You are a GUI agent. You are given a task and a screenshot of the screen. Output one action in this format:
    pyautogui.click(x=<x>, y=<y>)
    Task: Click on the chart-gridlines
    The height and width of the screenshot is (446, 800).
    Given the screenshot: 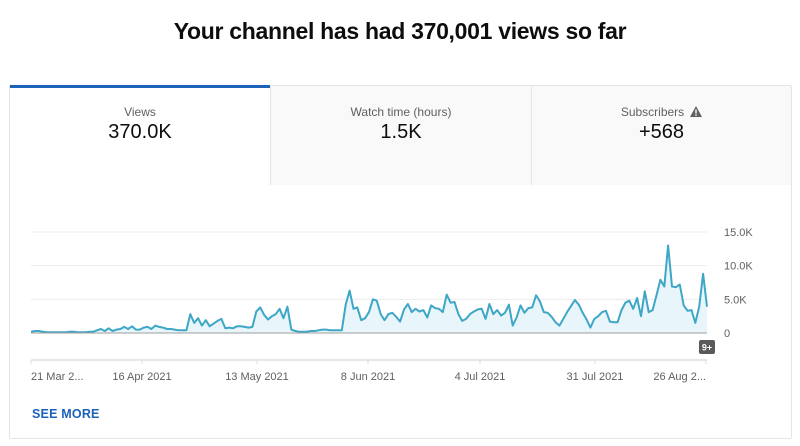 What is the action you would take?
    pyautogui.click(x=369, y=265)
    